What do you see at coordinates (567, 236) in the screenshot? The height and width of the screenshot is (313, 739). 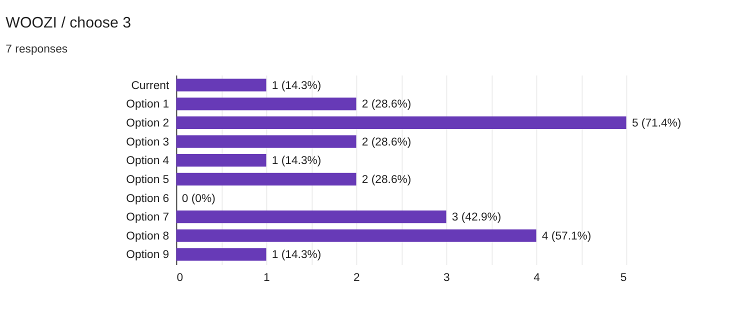 I see `data-label: 4 (57.1%)` at bounding box center [567, 236].